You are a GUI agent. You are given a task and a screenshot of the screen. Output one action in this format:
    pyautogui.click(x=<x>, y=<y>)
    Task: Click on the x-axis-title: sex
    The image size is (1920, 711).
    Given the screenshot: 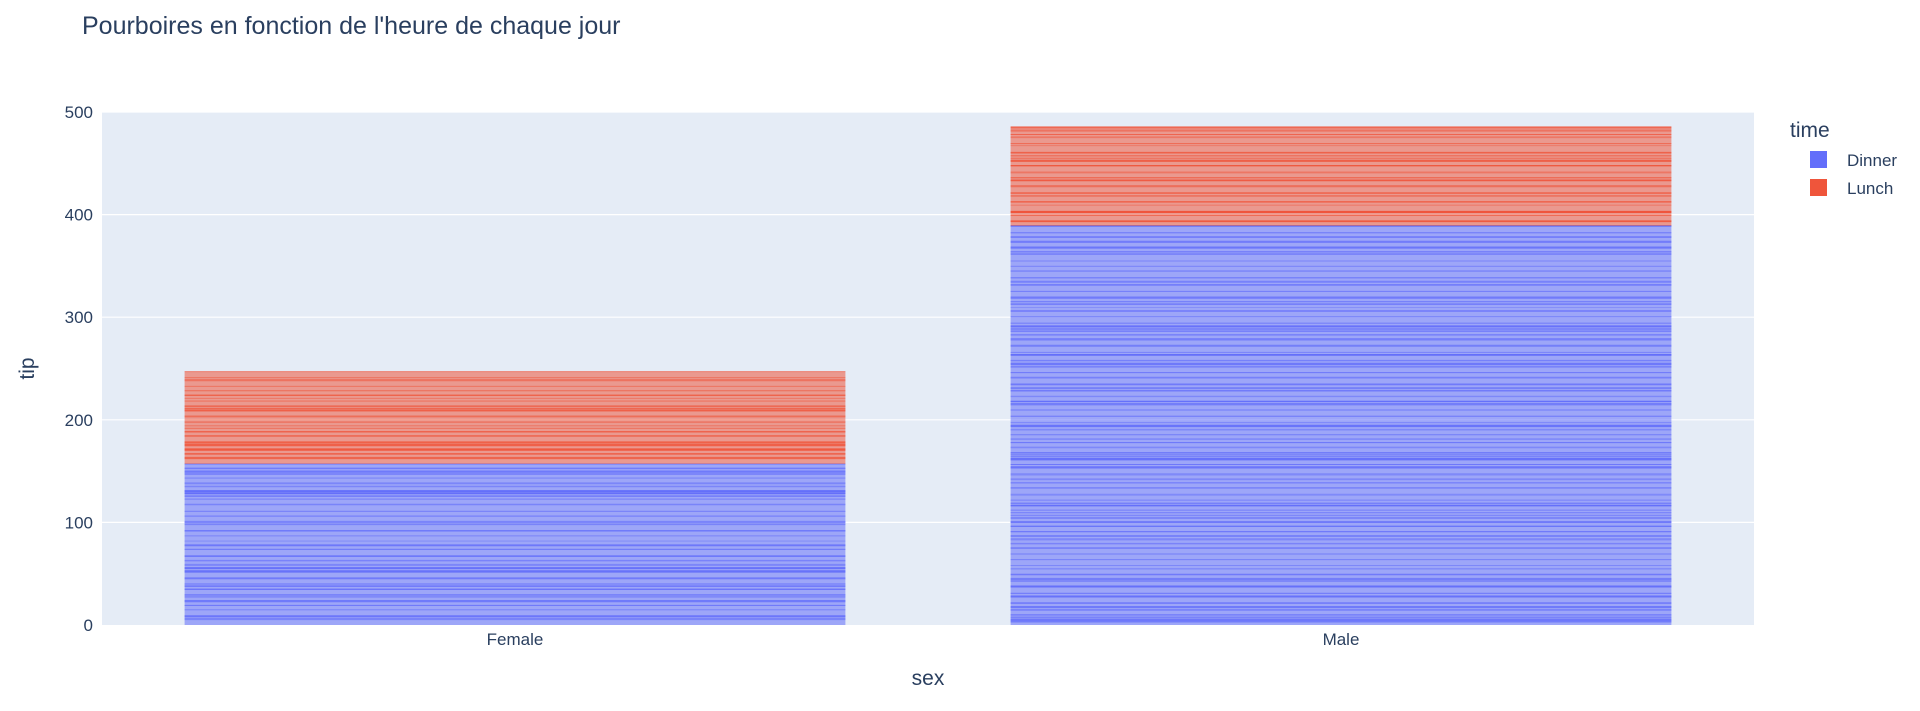 What is the action you would take?
    pyautogui.click(x=928, y=678)
    